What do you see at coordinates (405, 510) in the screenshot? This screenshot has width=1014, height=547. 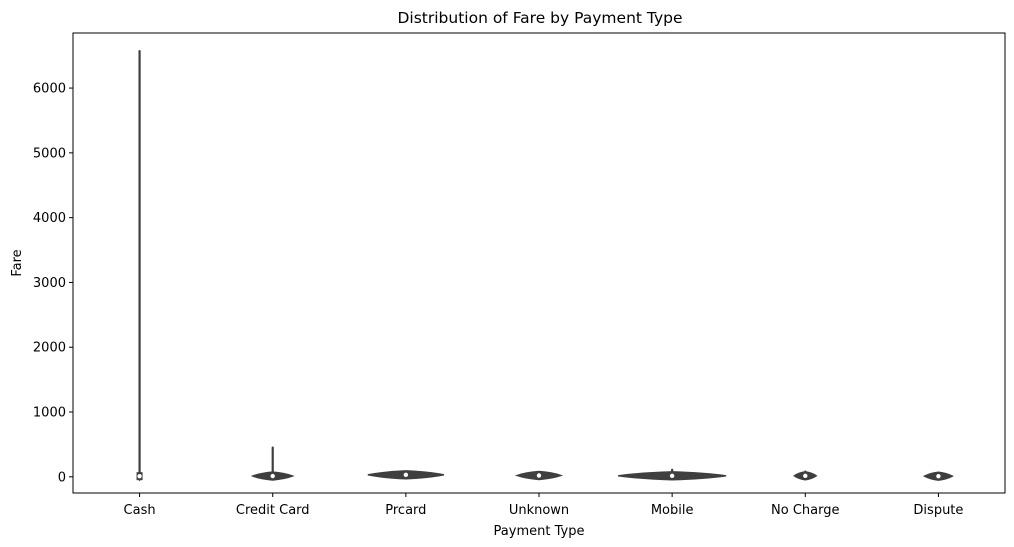 I see `x-tick-label: Prcard` at bounding box center [405, 510].